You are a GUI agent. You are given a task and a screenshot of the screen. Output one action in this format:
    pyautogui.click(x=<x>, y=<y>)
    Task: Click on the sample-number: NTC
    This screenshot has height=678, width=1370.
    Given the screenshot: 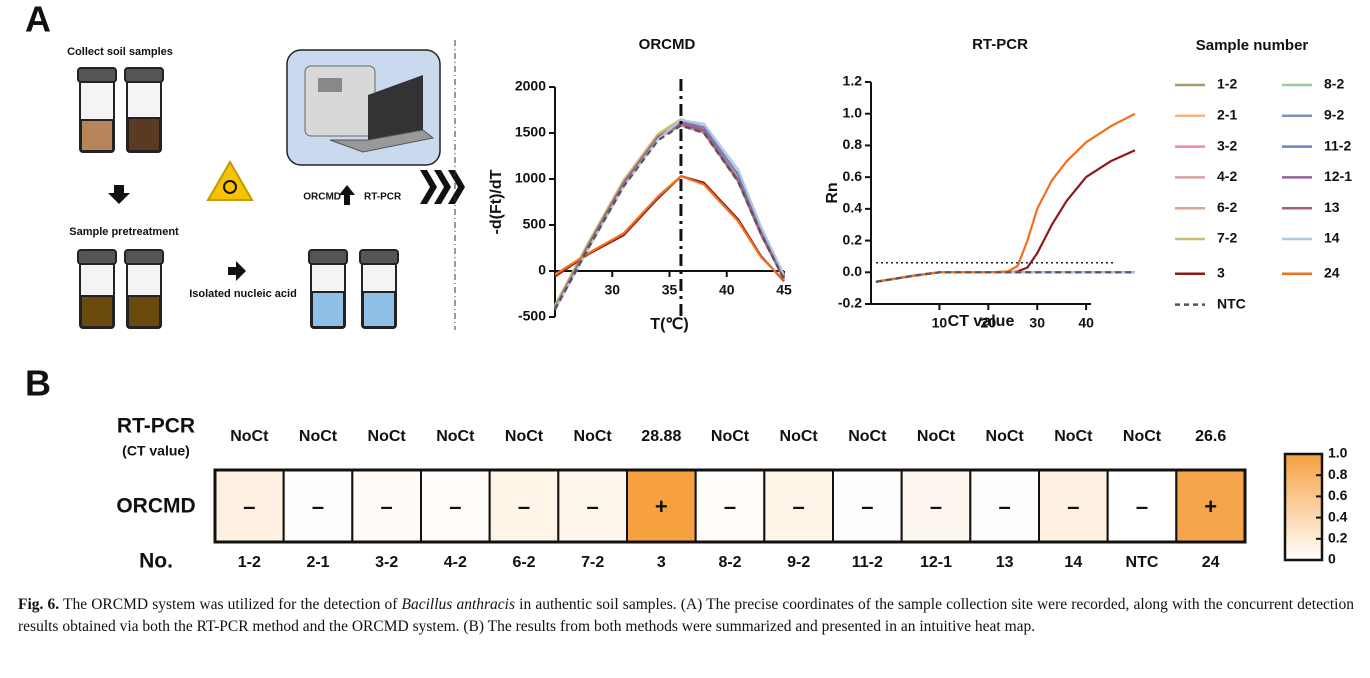 What is the action you would take?
    pyautogui.click(x=1142, y=562)
    